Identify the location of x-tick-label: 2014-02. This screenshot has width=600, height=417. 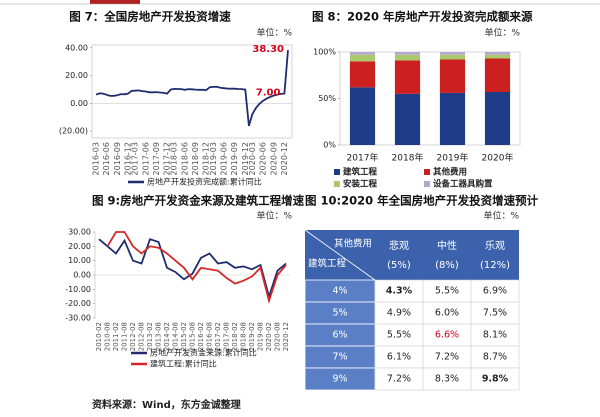
(167, 336).